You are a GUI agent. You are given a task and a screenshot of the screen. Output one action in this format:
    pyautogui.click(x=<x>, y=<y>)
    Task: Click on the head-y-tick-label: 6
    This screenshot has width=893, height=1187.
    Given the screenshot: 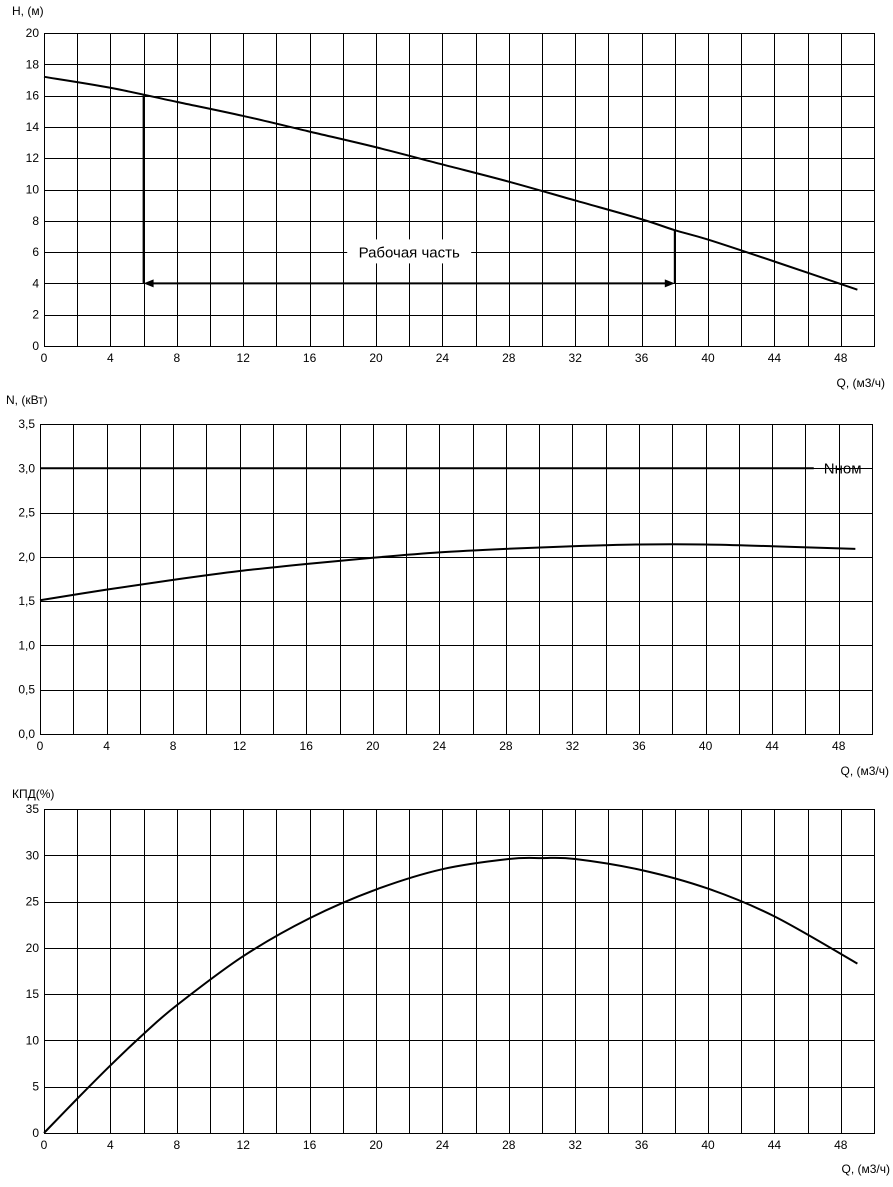 What is the action you would take?
    pyautogui.click(x=35, y=252)
    